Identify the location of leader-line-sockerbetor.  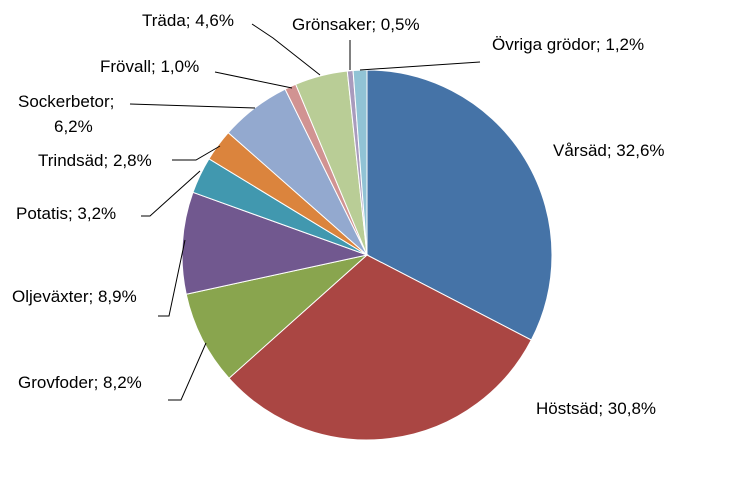
(192, 106).